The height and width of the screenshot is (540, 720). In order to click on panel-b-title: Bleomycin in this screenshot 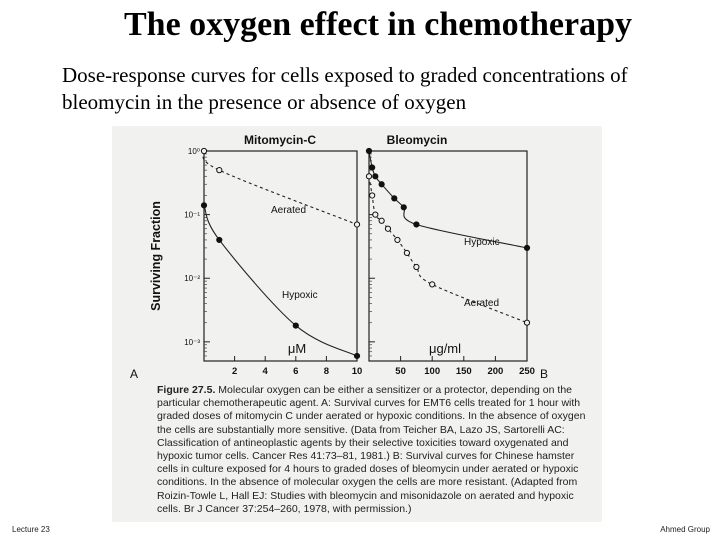, I will do `click(417, 140)`.